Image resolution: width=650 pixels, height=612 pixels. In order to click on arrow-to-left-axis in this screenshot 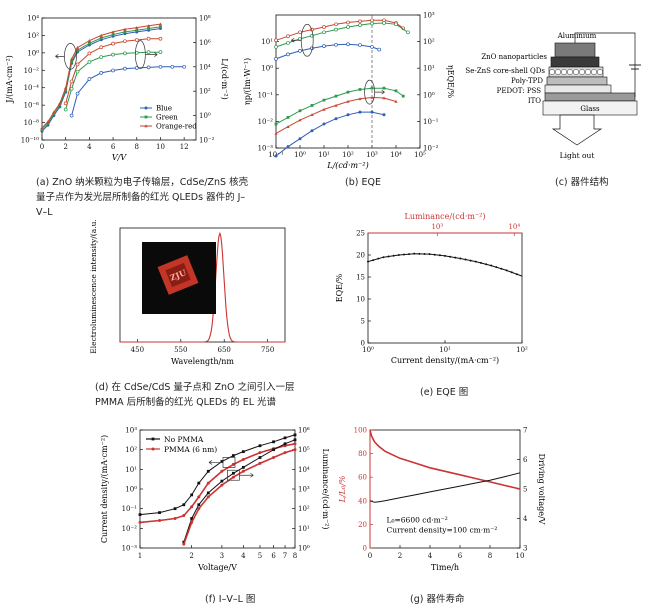, I will do `click(60, 56)`.